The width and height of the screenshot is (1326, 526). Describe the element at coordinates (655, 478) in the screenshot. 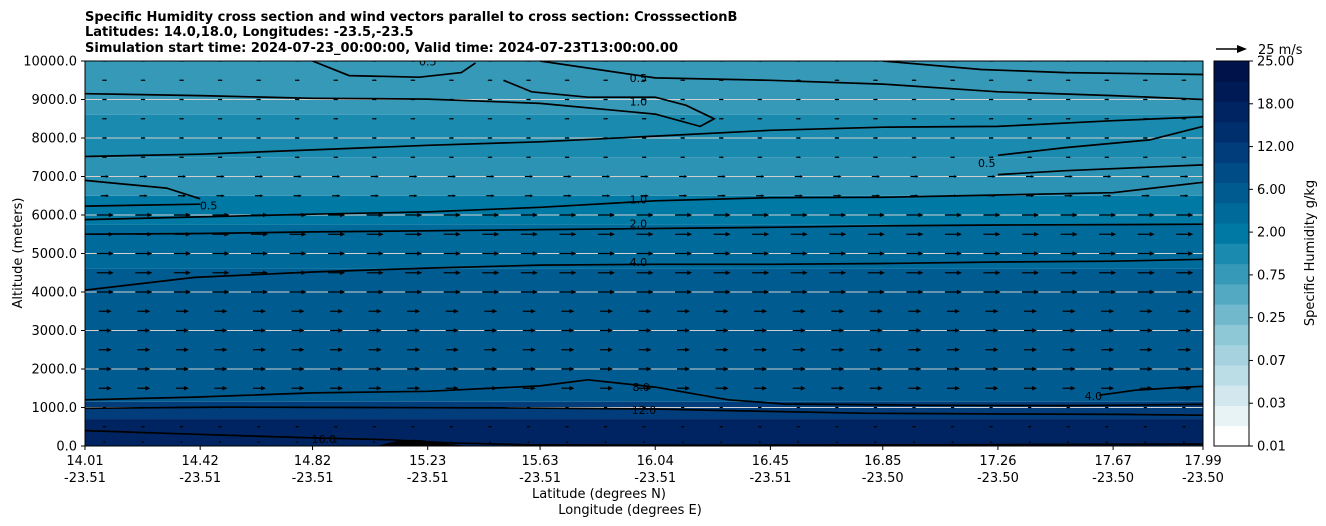

I see `x-tick-label-longitude: -23.51` at that location.